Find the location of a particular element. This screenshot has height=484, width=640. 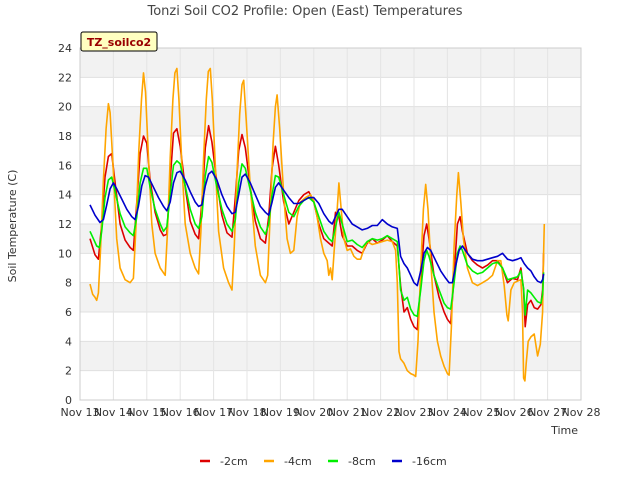

y-tick-label: 12 is located at coordinates (65, 224).